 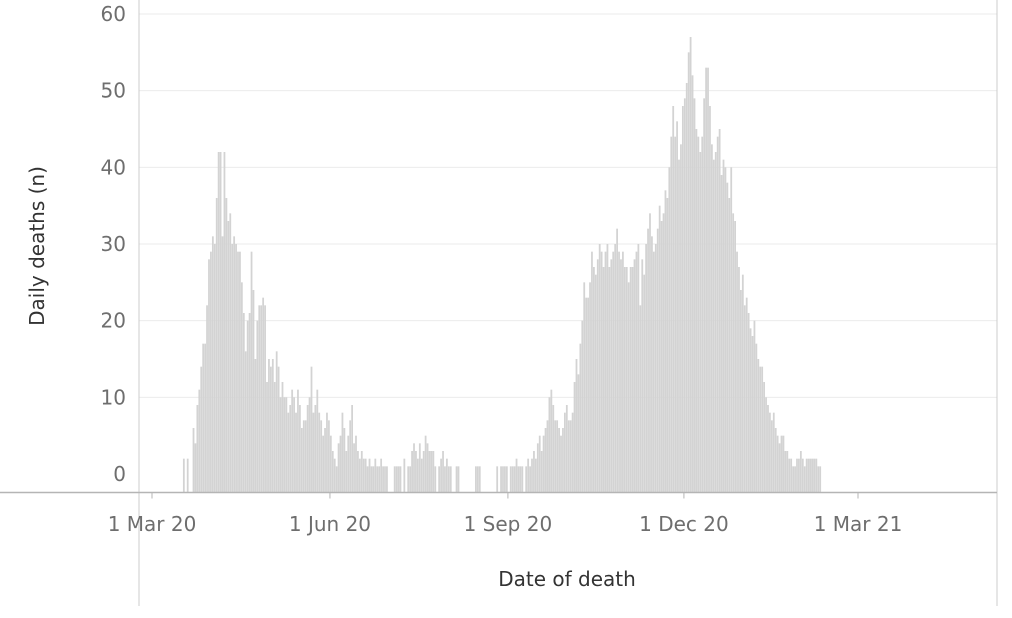 I want to click on x-tick-label: 1 Sep 20, so click(x=508, y=524).